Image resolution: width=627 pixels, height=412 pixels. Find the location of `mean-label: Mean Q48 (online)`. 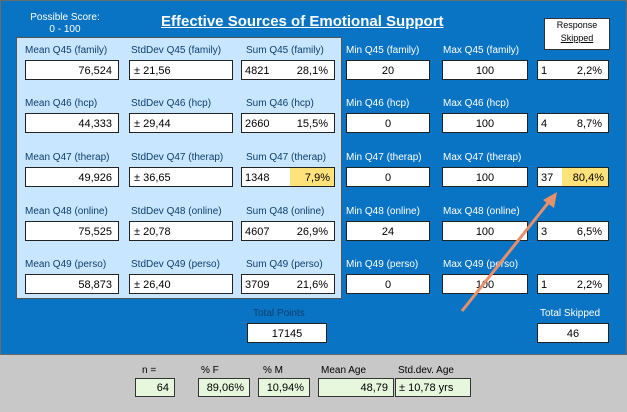

mean-label: Mean Q48 (online) is located at coordinates (66, 211).